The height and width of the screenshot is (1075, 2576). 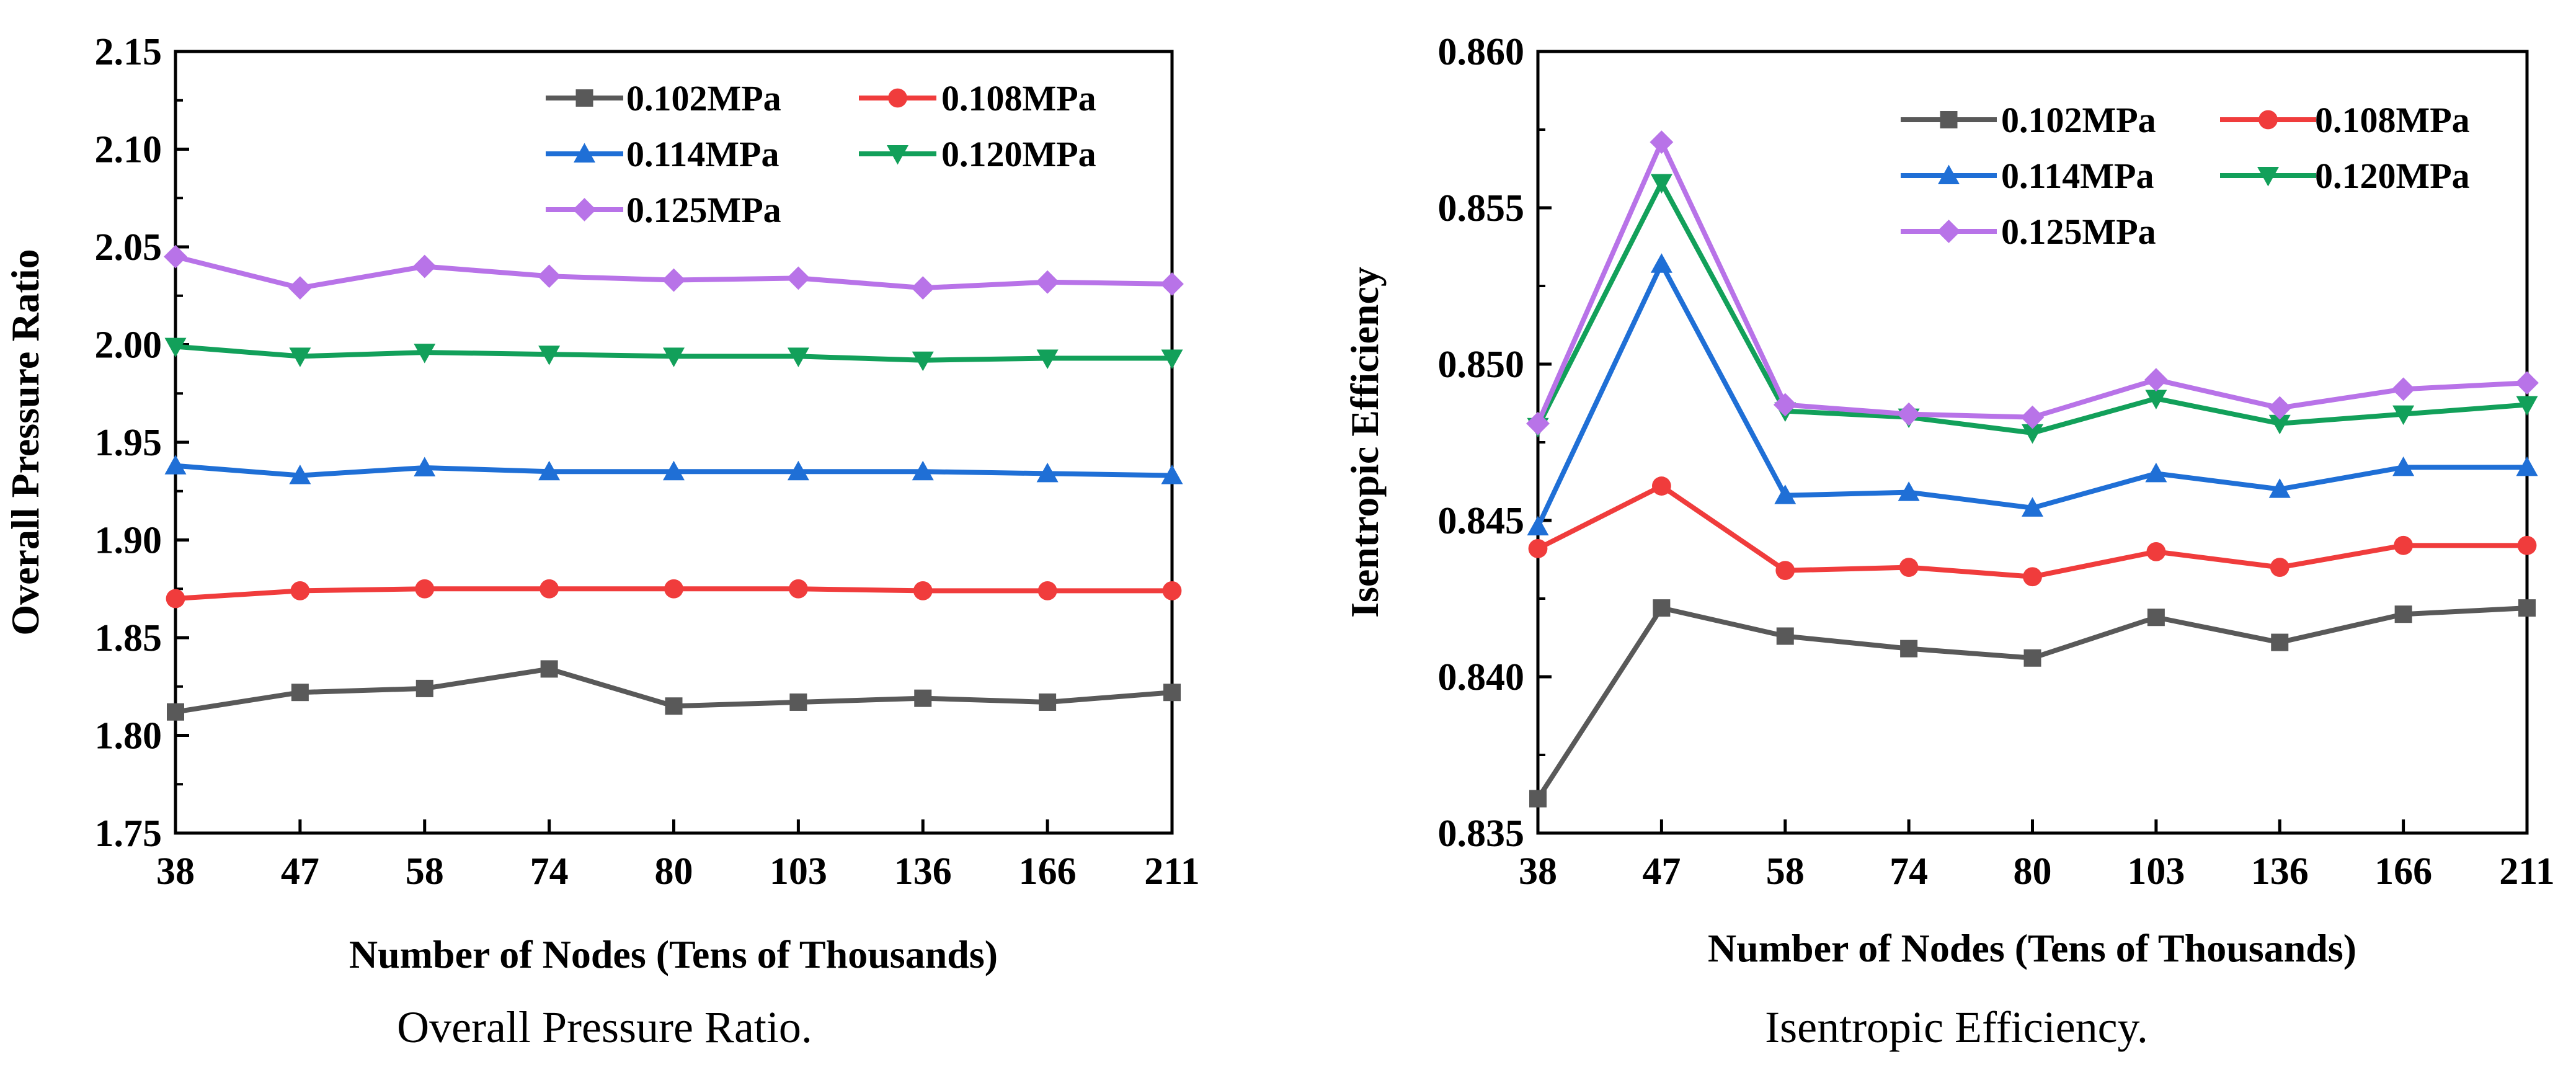 What do you see at coordinates (1481, 834) in the screenshot?
I see `y-tick-label: 0.835` at bounding box center [1481, 834].